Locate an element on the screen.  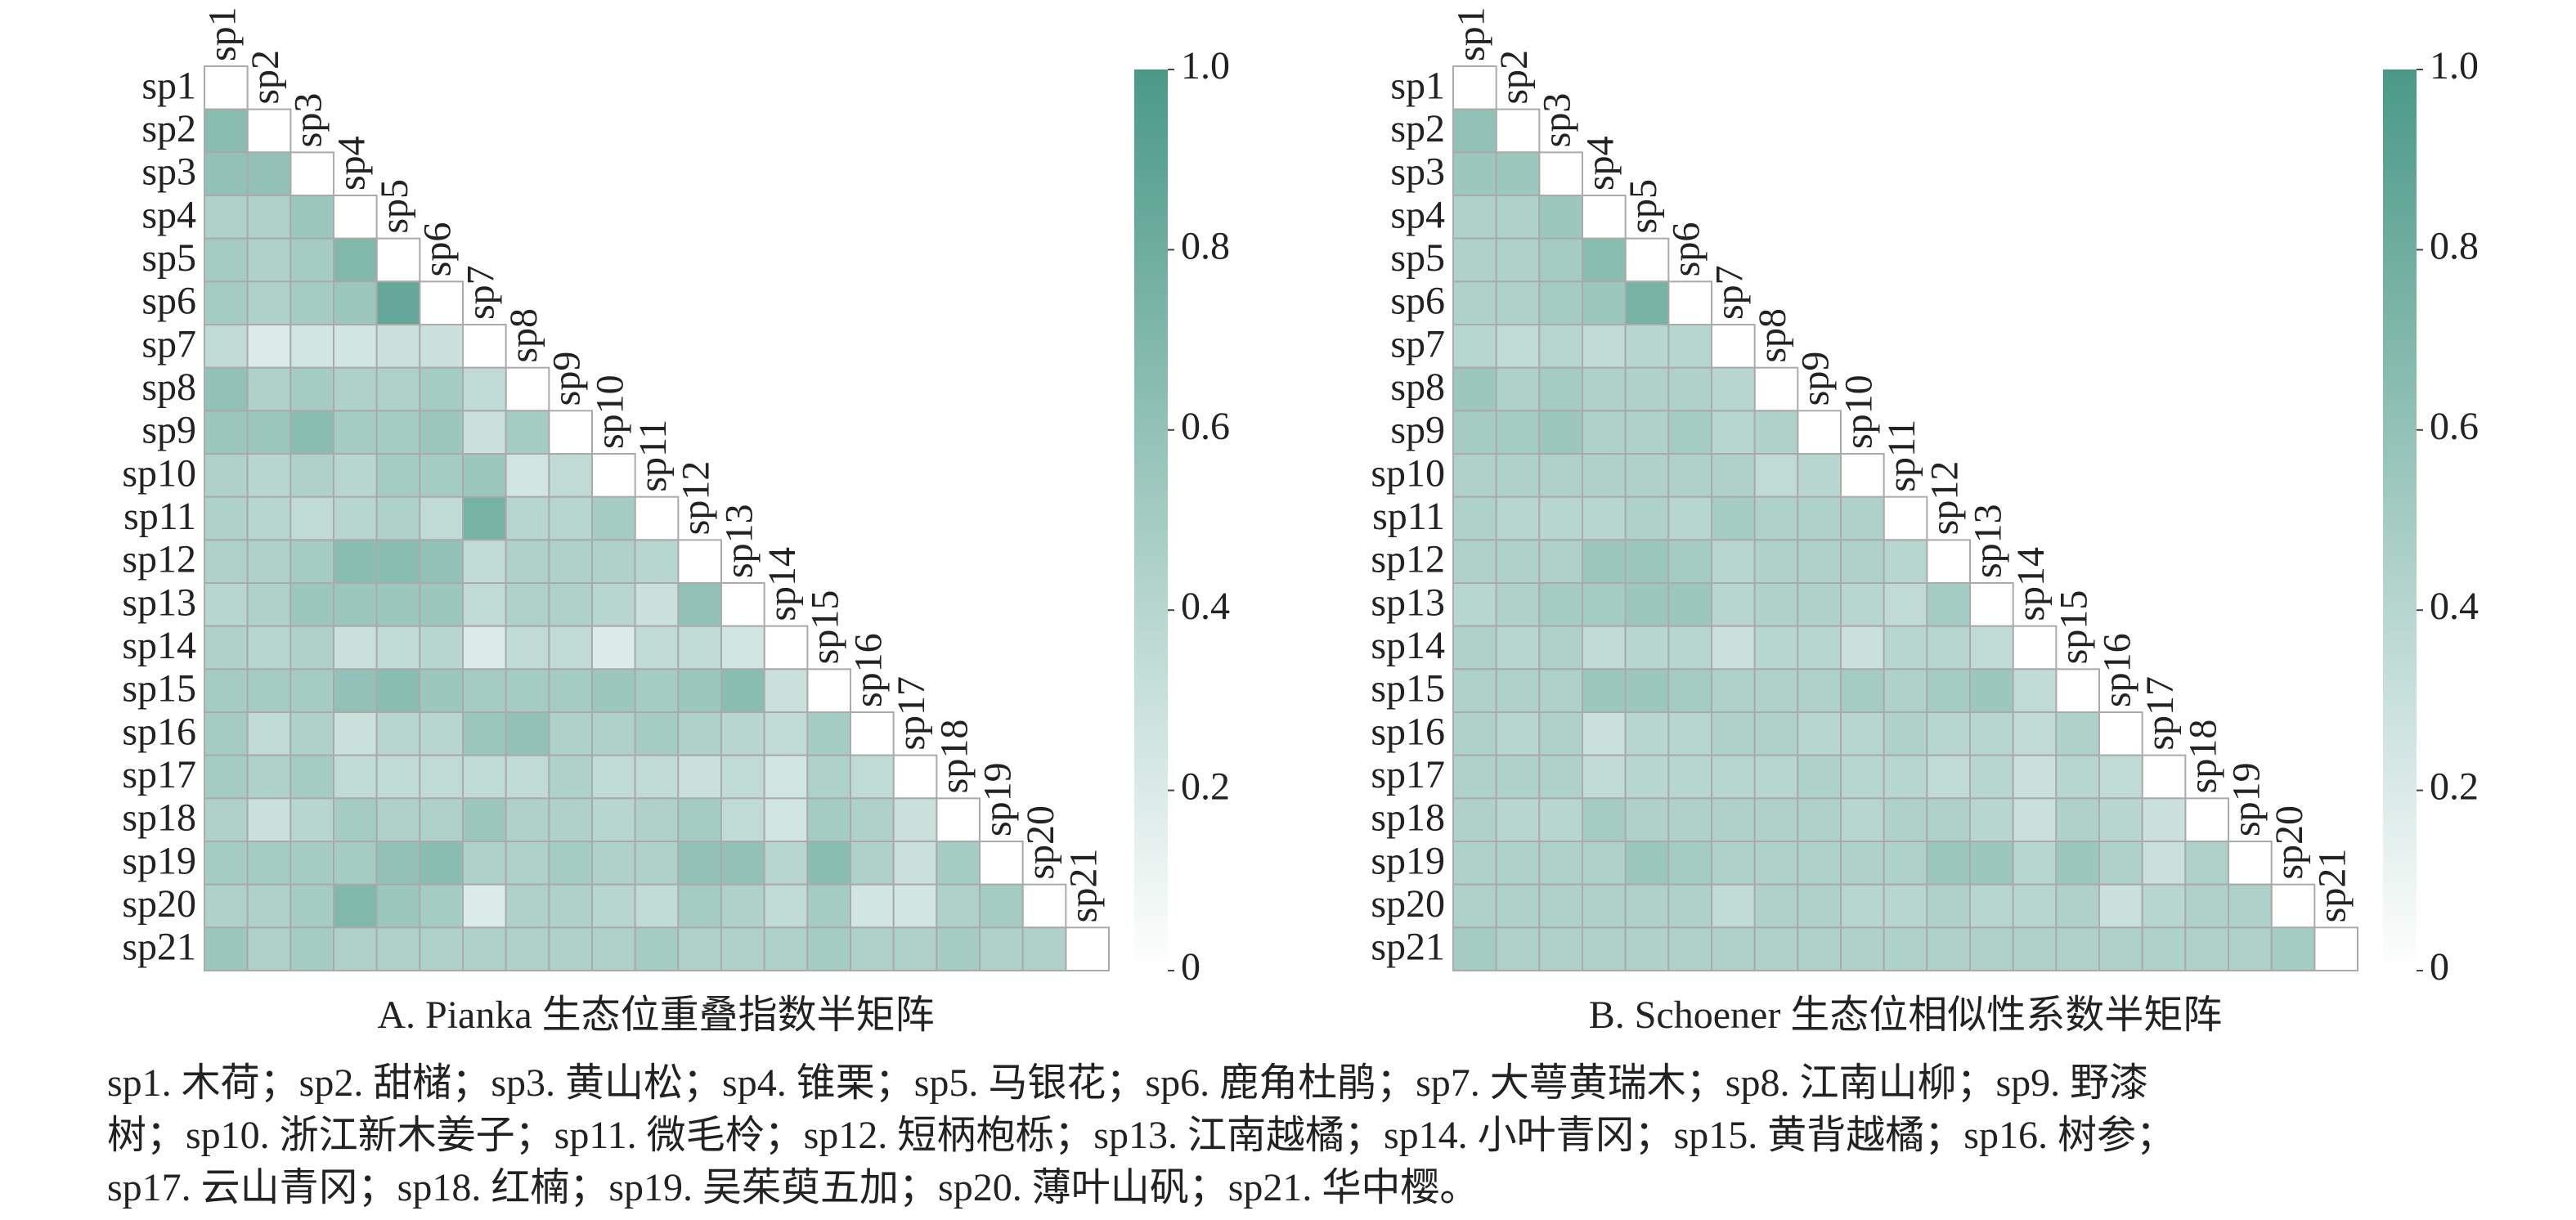
row-label: sp9 is located at coordinates (168, 430).